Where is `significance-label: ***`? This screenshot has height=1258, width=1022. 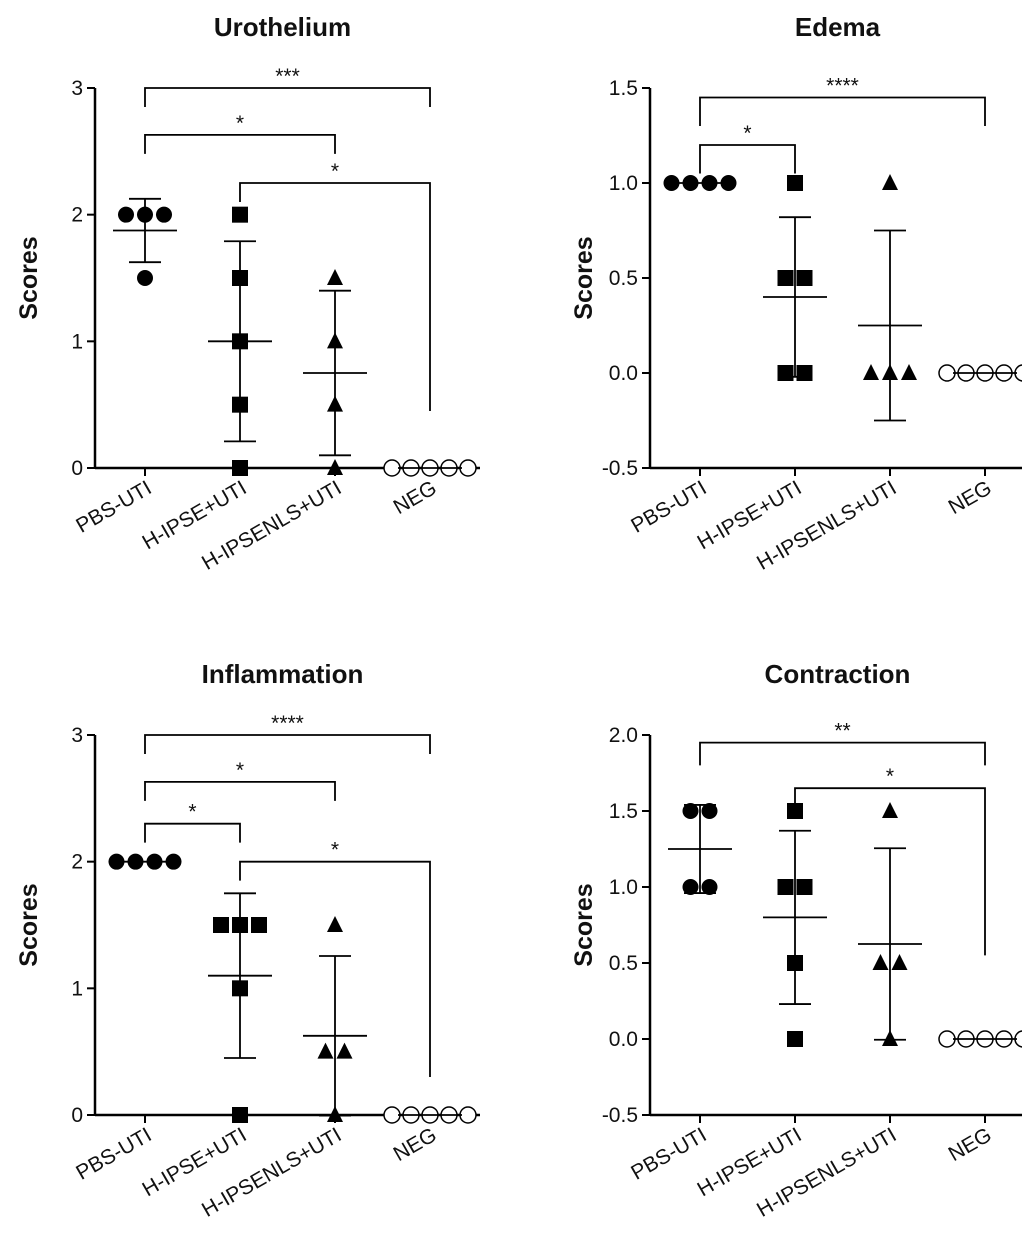 significance-label: *** is located at coordinates (287, 76).